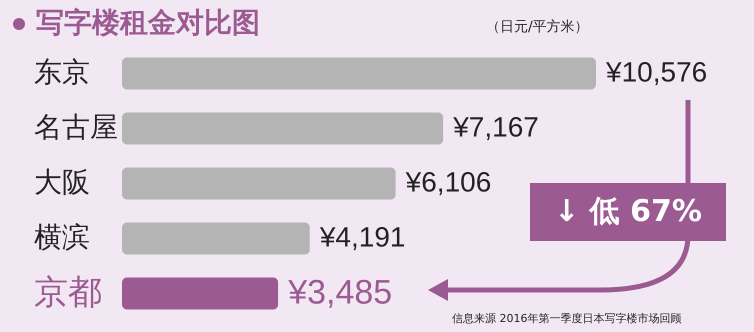 This screenshot has height=332, width=754. Describe the element at coordinates (656, 72) in the screenshot. I see `data-label: ¥10,576` at that location.